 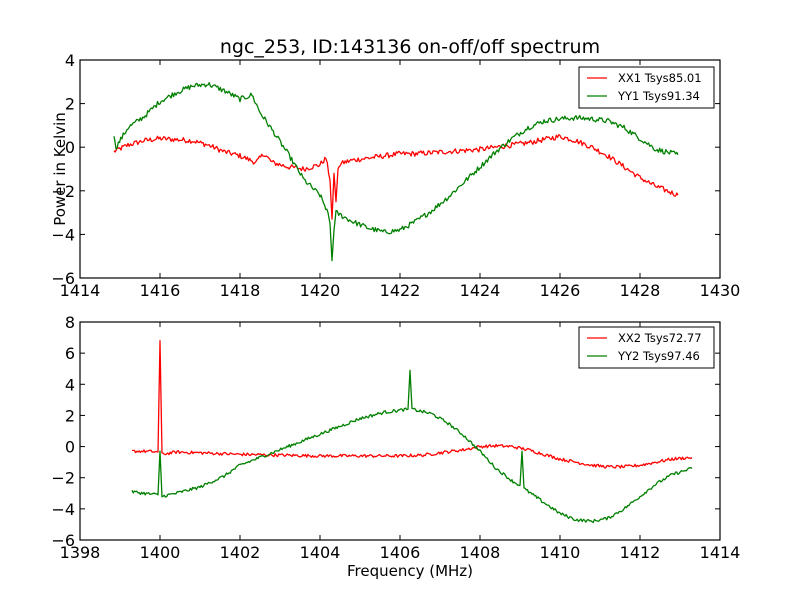 What do you see at coordinates (400, 552) in the screenshot?
I see `x-tick-label: 1406` at bounding box center [400, 552].